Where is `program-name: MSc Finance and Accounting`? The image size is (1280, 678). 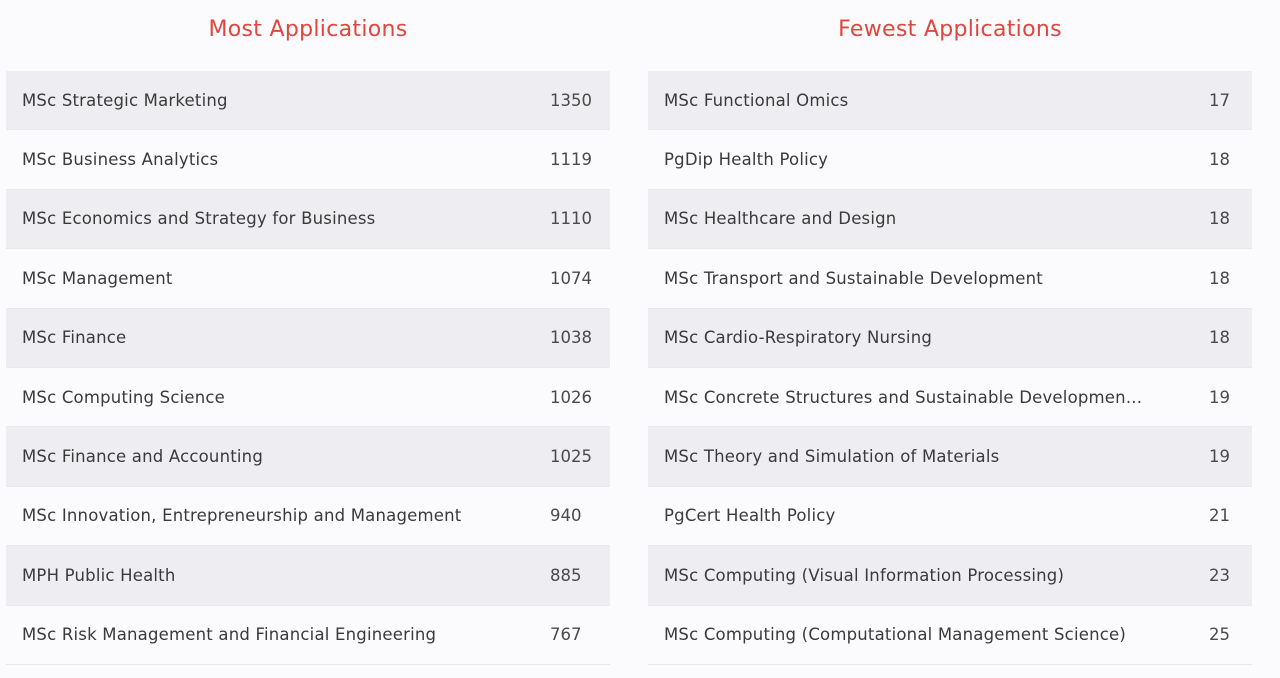
program-name: MSc Finance and Accounting is located at coordinates (143, 457).